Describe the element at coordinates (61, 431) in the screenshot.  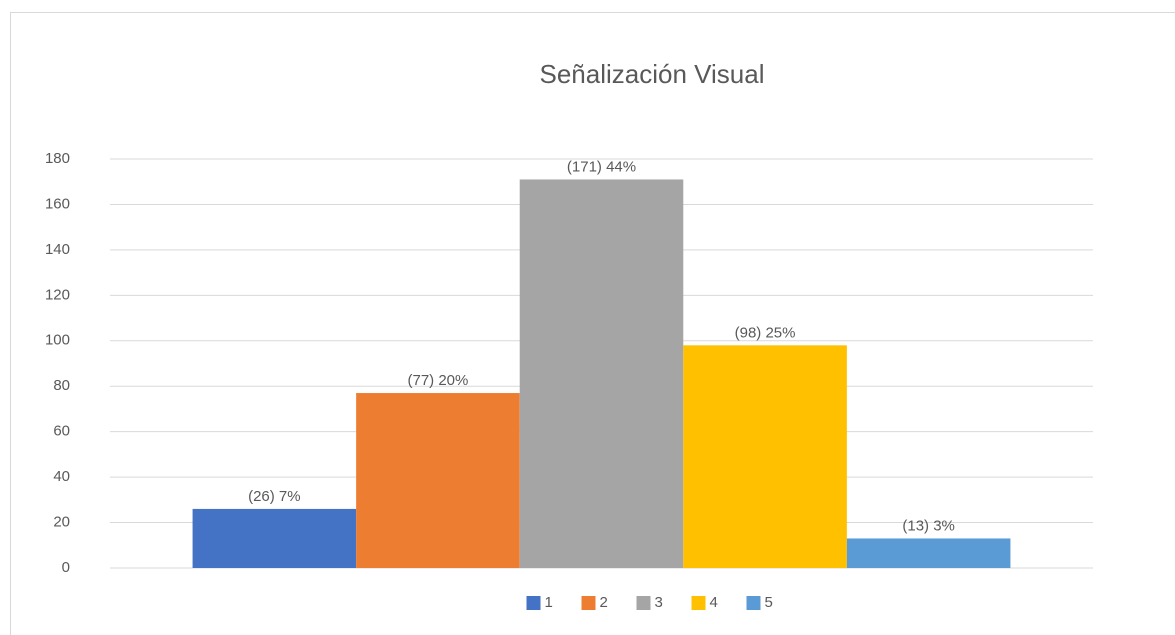
I see `y-tick-label: 60` at that location.